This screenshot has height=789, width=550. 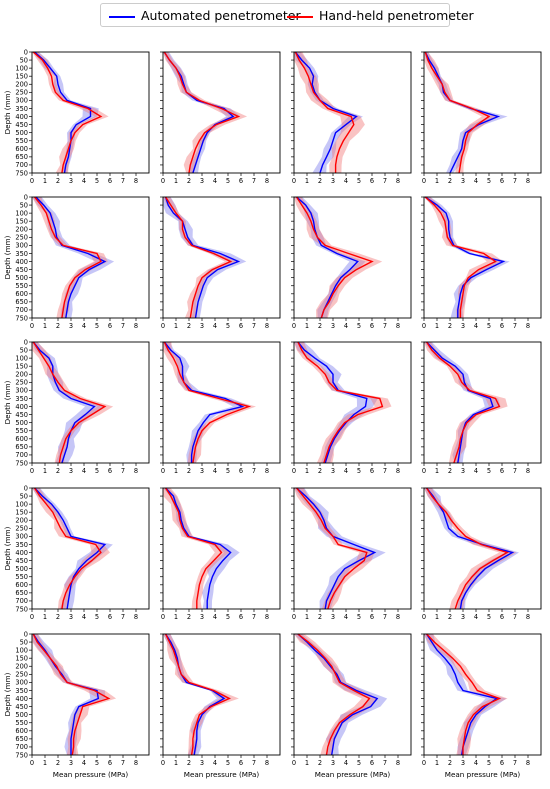 I want to click on y-tick-label: 450, so click(x=21, y=270).